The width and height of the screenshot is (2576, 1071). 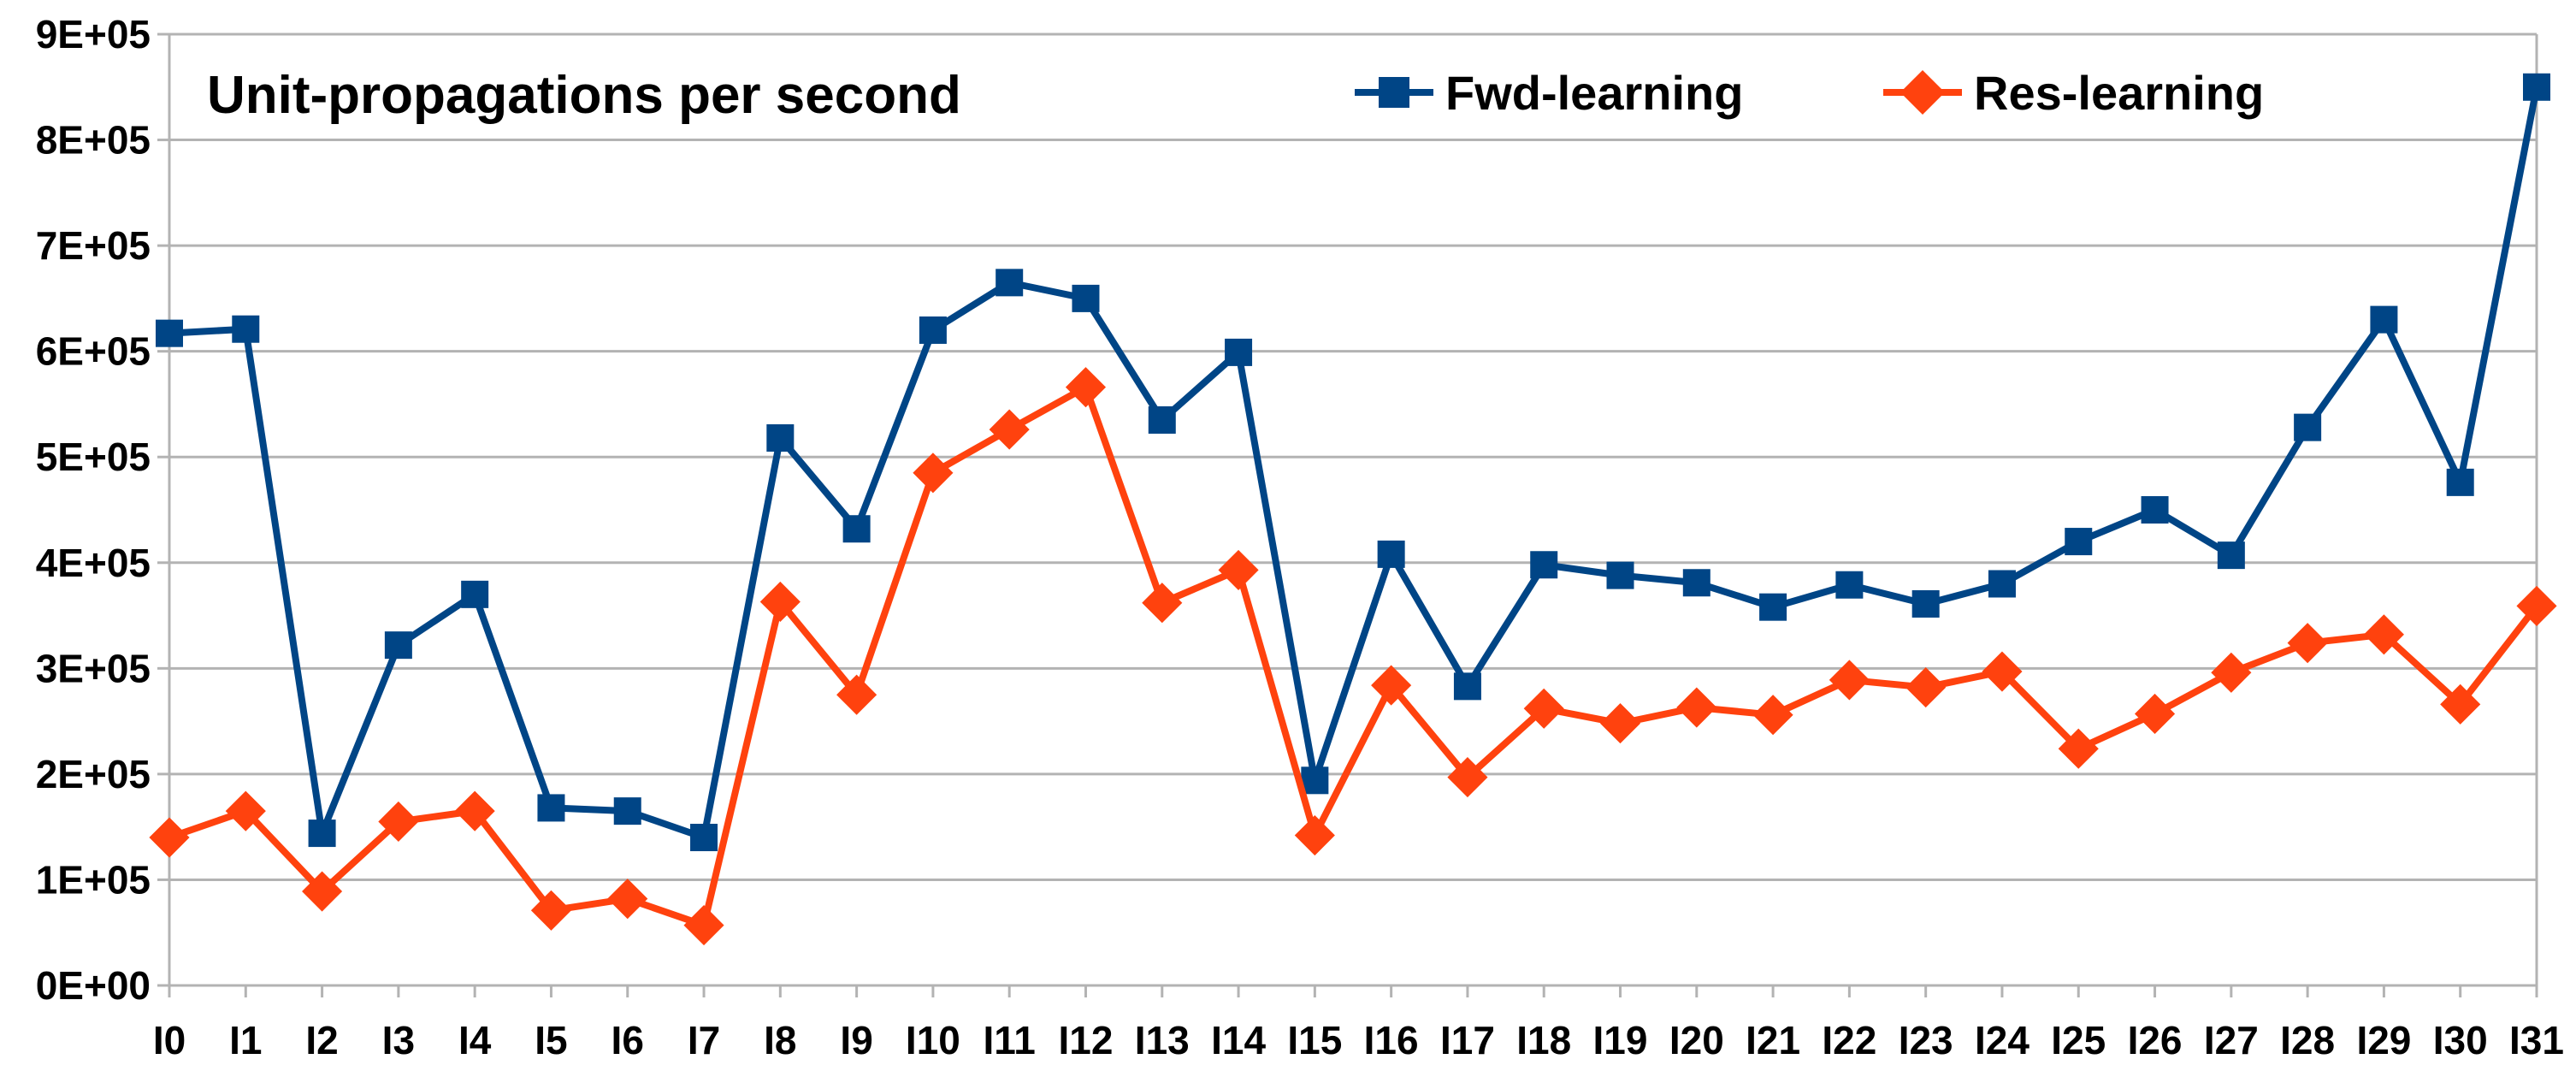 I want to click on x-tick-label: I22, so click(x=1849, y=1040).